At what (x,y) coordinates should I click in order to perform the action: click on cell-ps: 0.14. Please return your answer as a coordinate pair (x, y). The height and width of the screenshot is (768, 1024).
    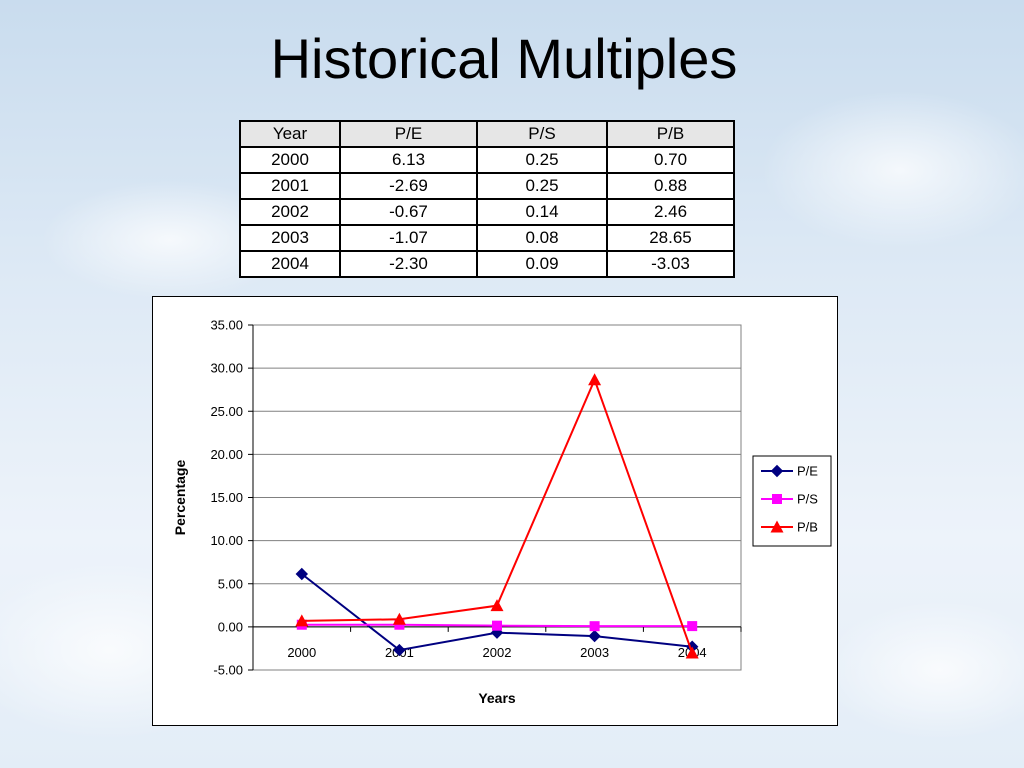
    Looking at the image, I should click on (542, 212).